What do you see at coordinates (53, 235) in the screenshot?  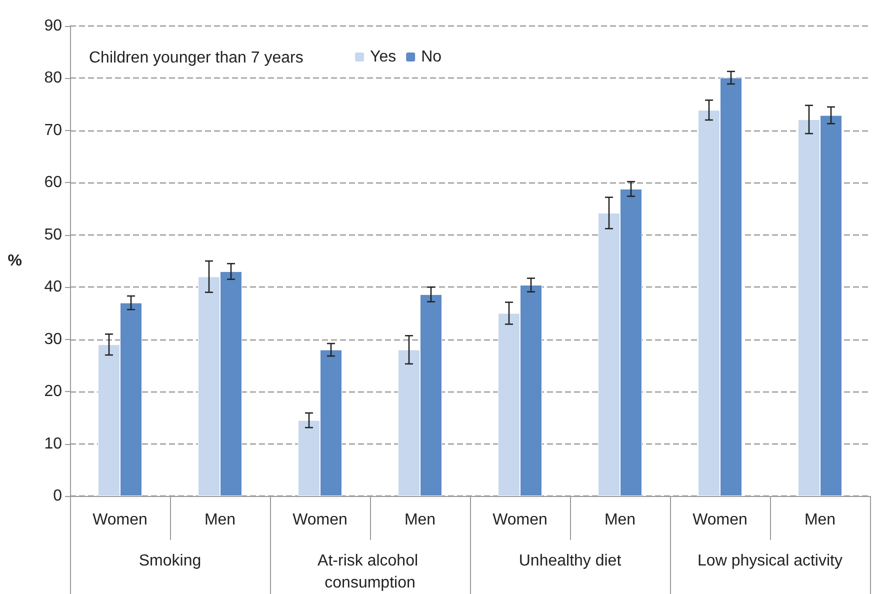 I see `y-tick-label: 50` at bounding box center [53, 235].